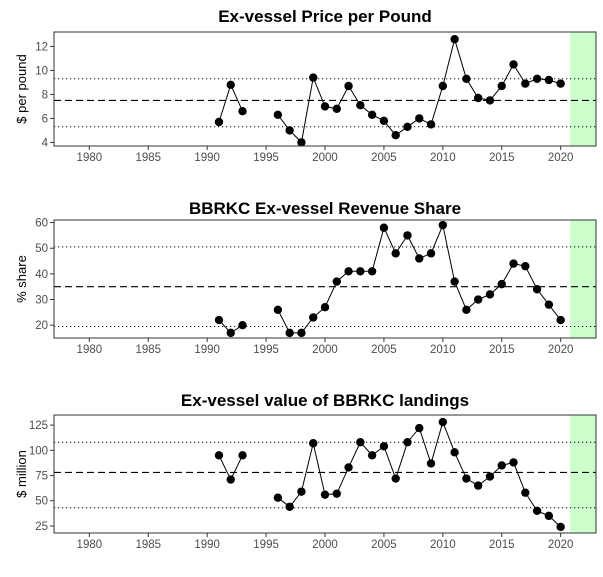 Image resolution: width=603 pixels, height=577 pixels. I want to click on y-tick-label: 100, so click(38, 451).